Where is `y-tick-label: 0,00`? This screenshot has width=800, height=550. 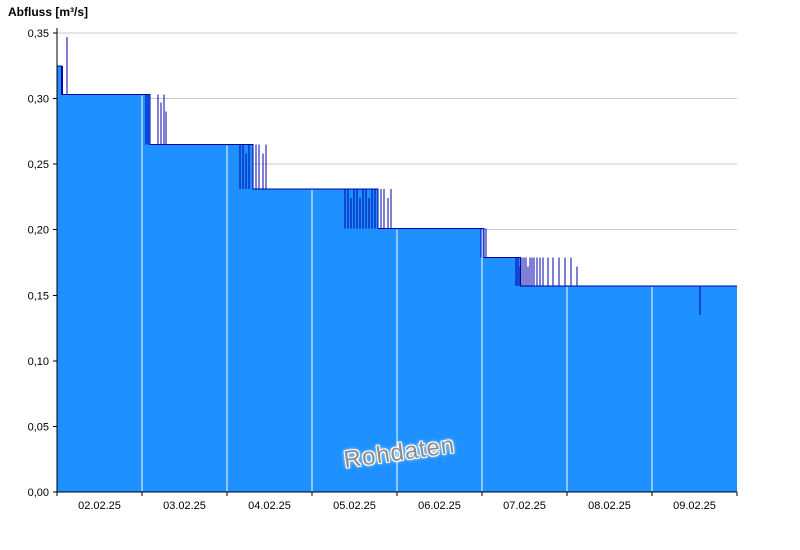 y-tick-label: 0,00 is located at coordinates (38, 493).